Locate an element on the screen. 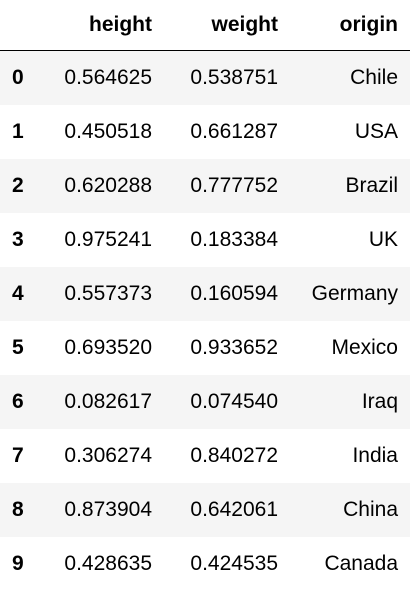  cell-origin: Brazil is located at coordinates (371, 185).